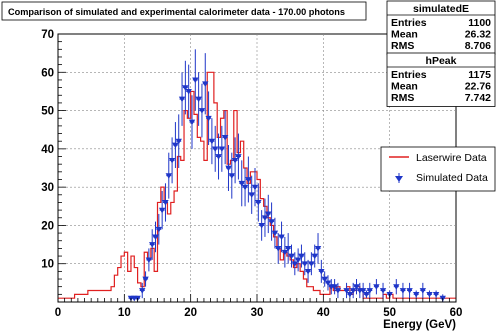 The image size is (500, 335). I want to click on y-tick-label: 20, so click(47, 226).